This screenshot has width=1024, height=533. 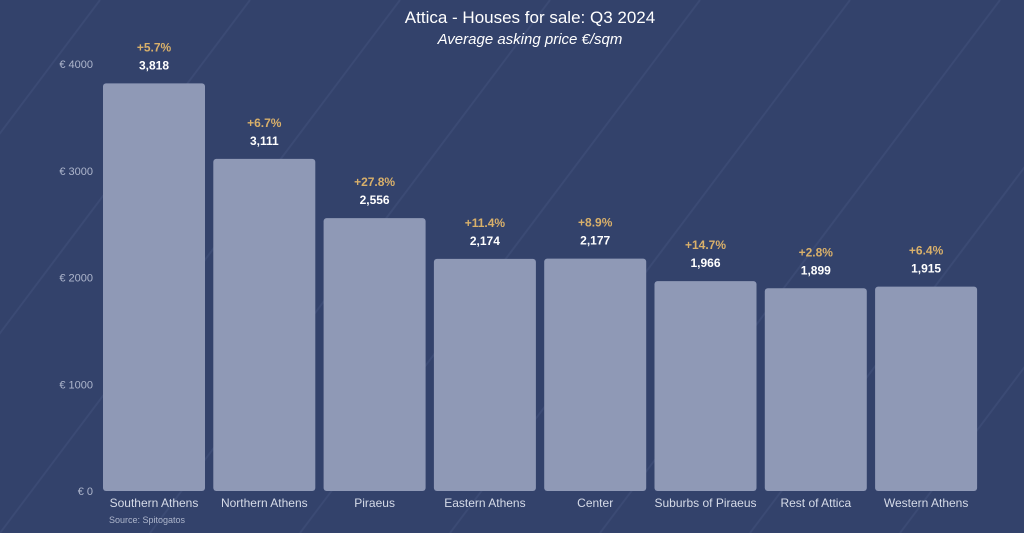 I want to click on change-label: +14.7%, so click(x=705, y=245).